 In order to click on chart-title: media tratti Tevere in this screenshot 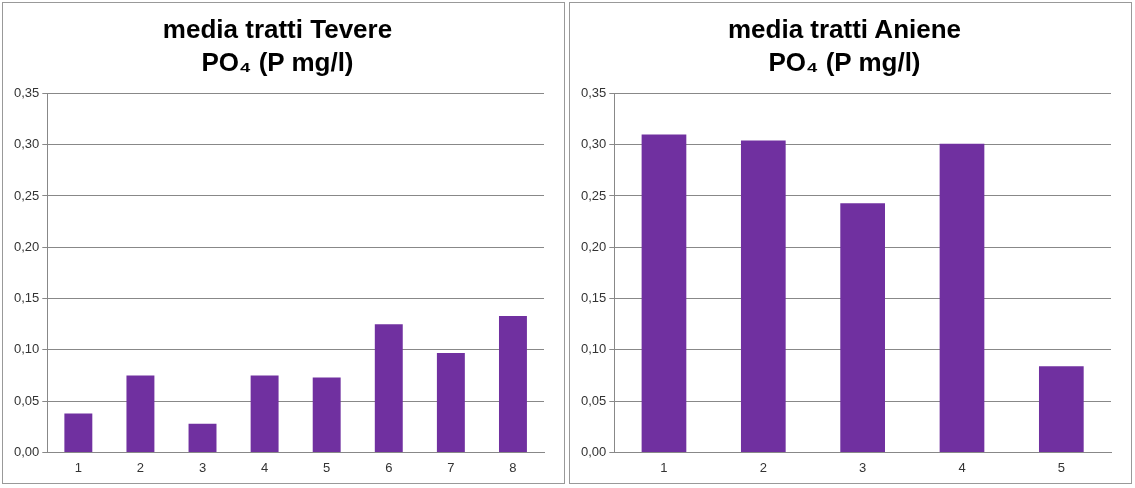, I will do `click(277, 28)`.